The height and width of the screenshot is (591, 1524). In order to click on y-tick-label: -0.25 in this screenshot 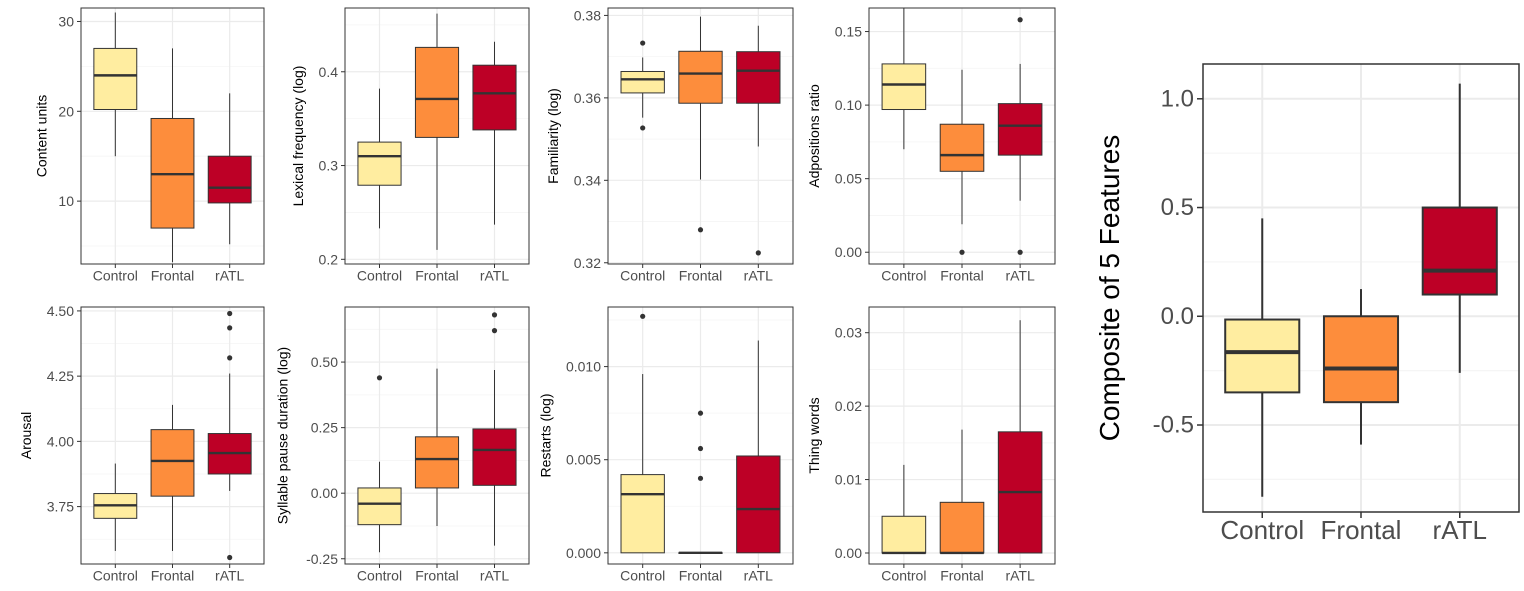, I will do `click(322, 559)`.